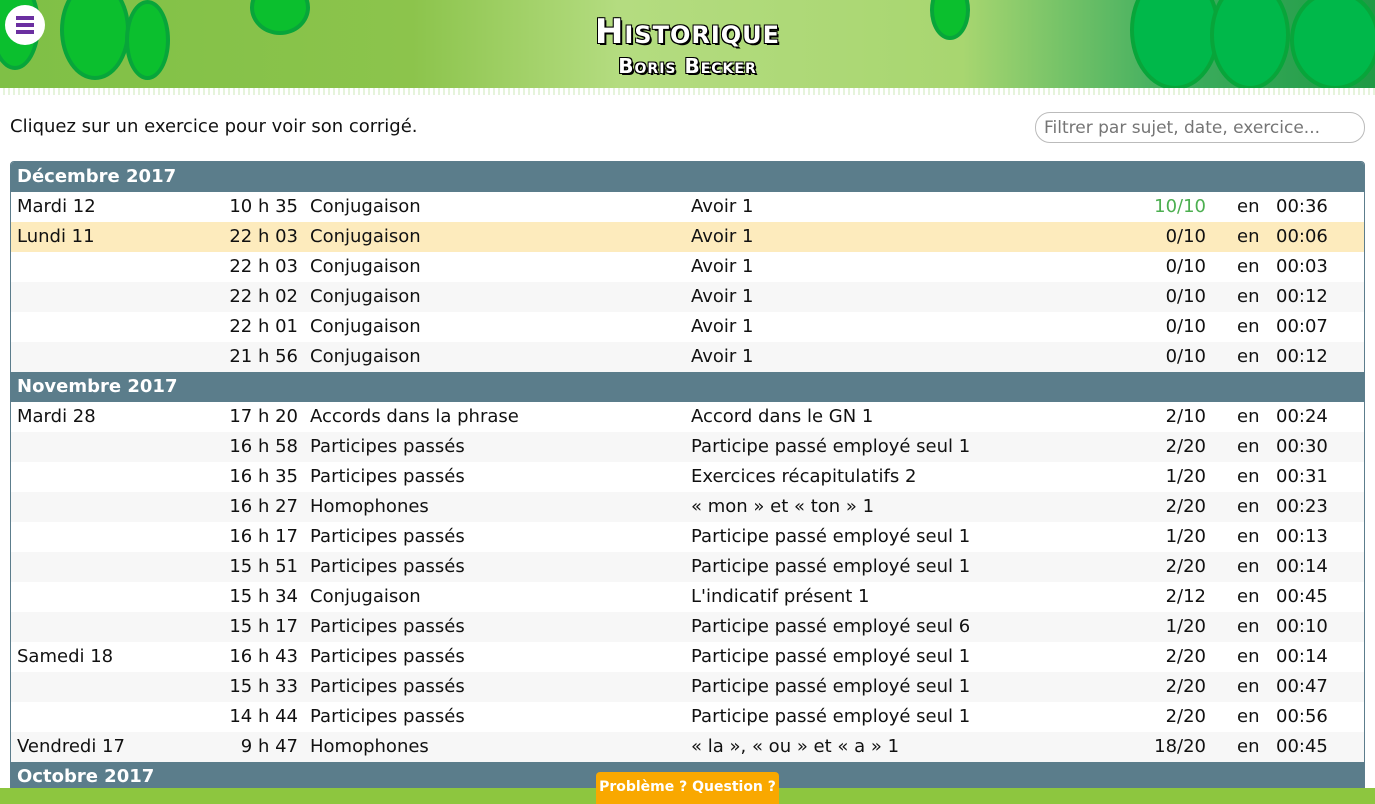 This screenshot has width=1375, height=804. What do you see at coordinates (263, 476) in the screenshot?
I see `time-cell: 16 h 35` at bounding box center [263, 476].